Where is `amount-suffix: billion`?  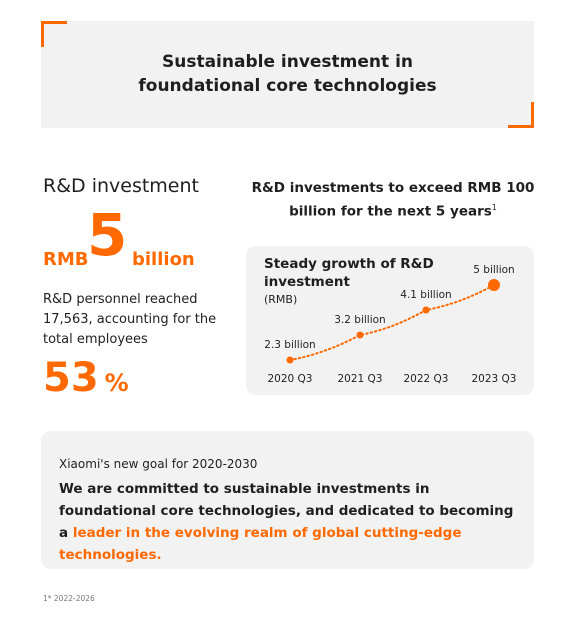 amount-suffix: billion is located at coordinates (163, 259).